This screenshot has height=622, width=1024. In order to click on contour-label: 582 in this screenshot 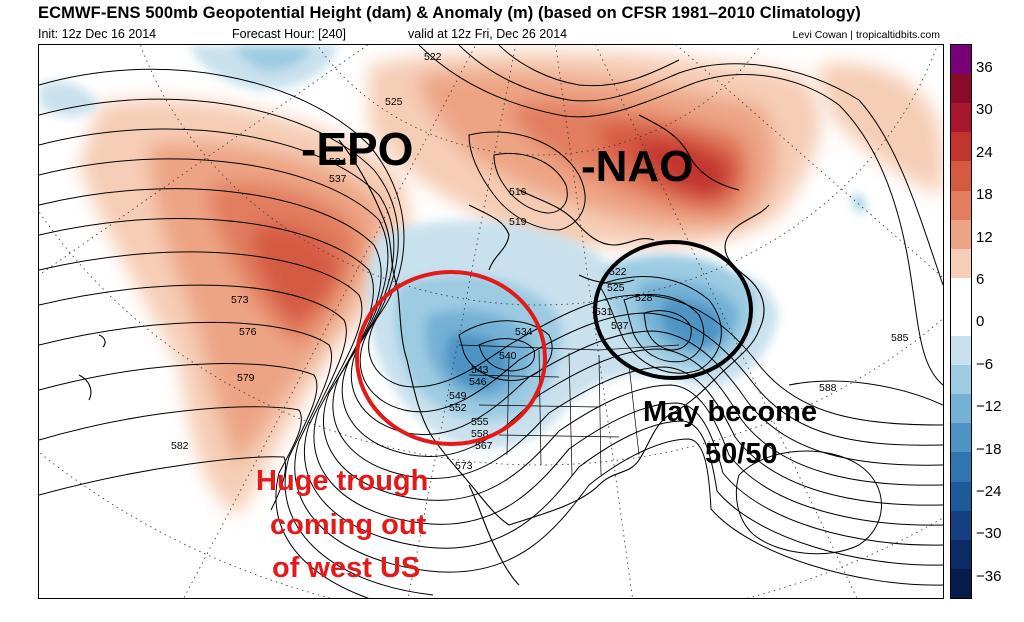, I will do `click(180, 446)`.